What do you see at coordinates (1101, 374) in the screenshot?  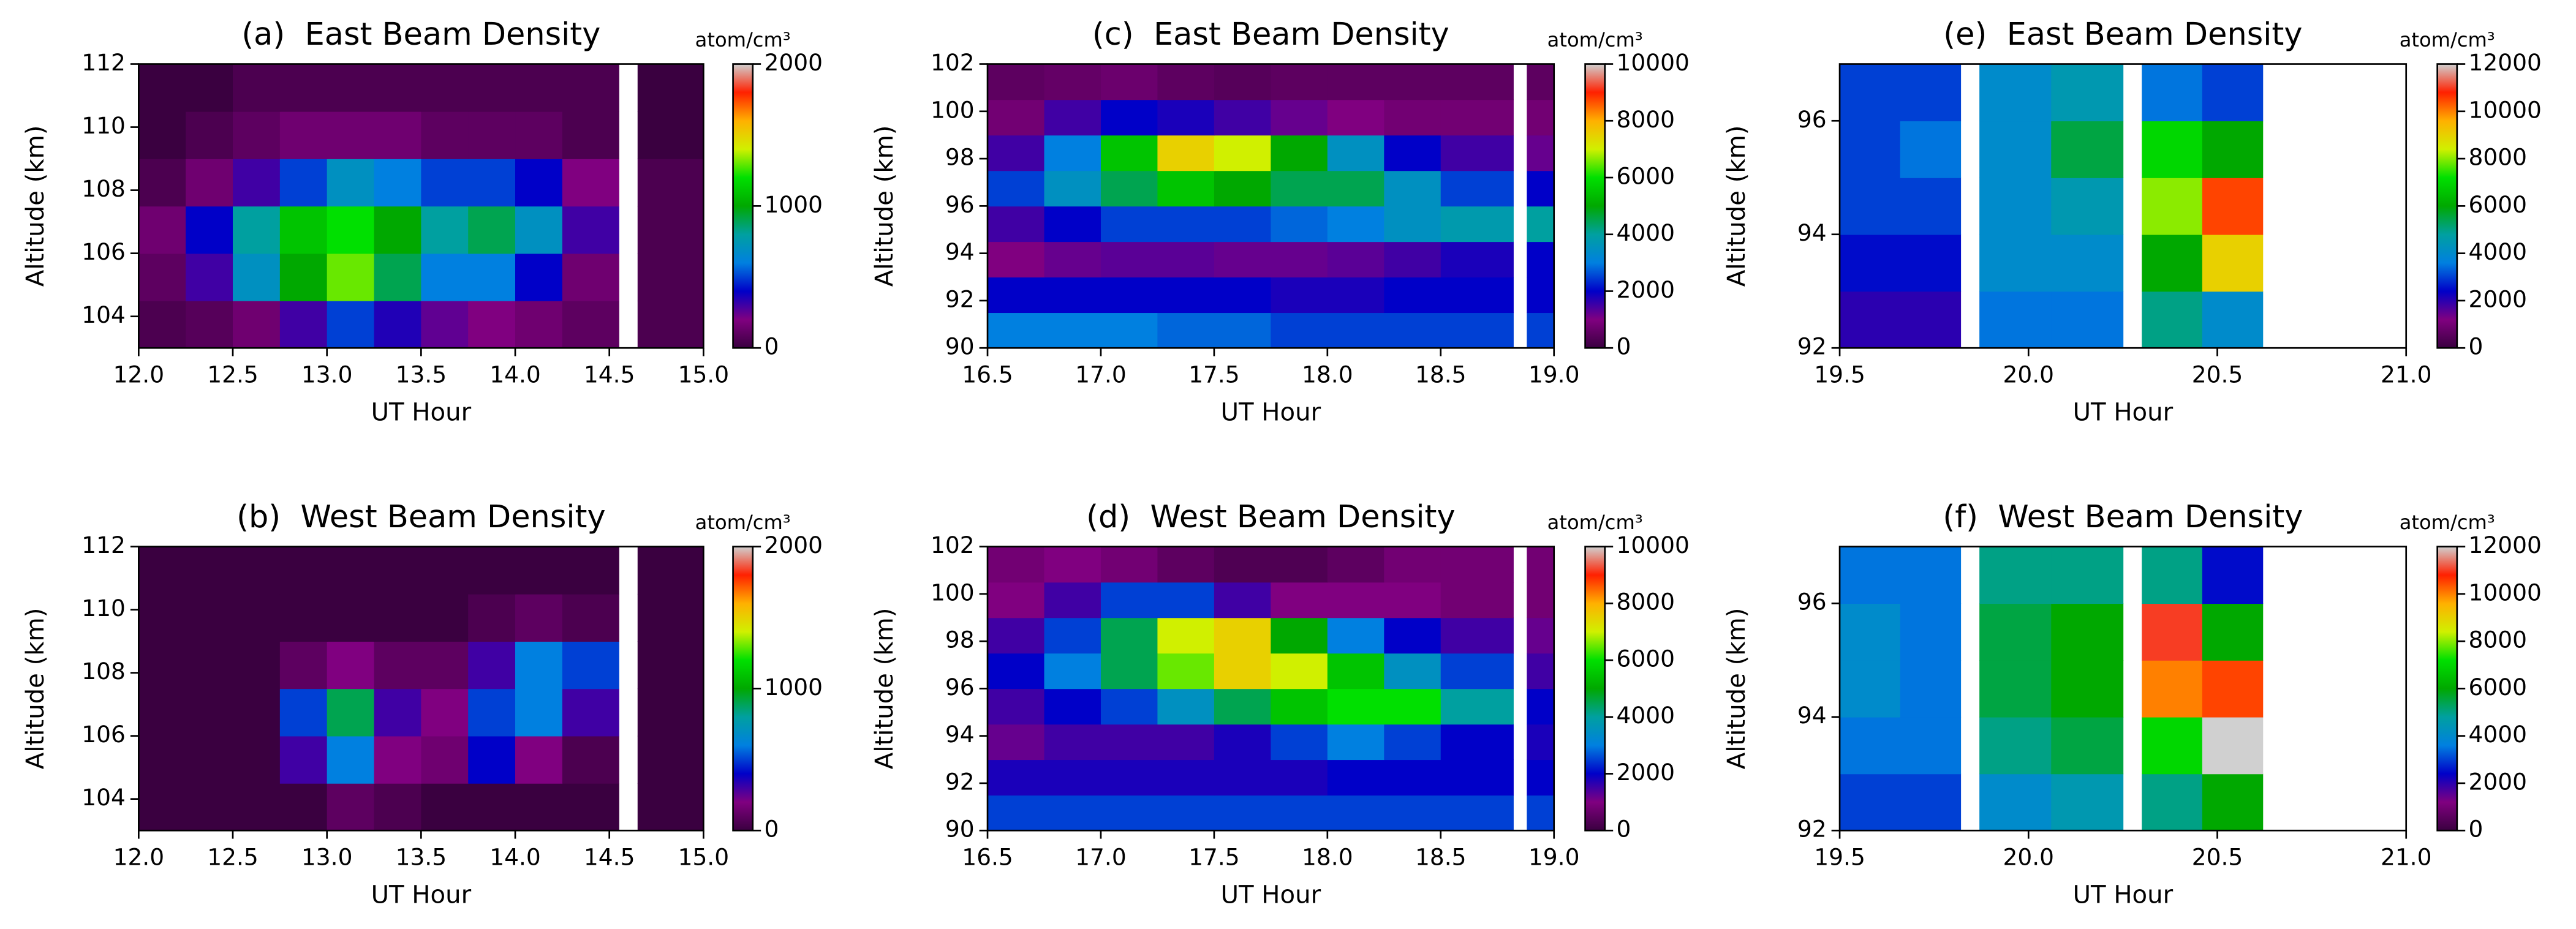 I see `x-tick-label: 17.0` at bounding box center [1101, 374].